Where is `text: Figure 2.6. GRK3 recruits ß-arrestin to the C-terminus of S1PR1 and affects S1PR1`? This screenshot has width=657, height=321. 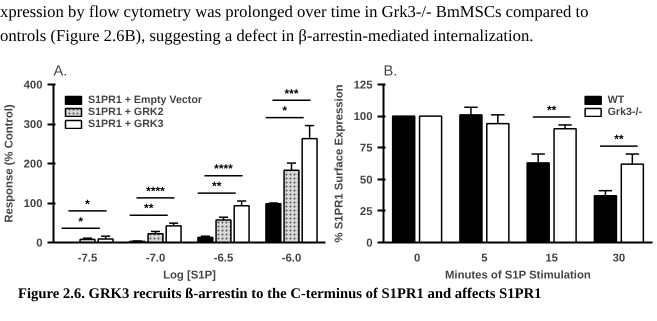
text: Figure 2.6. GRK3 recruits ß-arrestin to the C-terminus of S1PR1 and affects S1PR1 is located at coordinates (280, 294).